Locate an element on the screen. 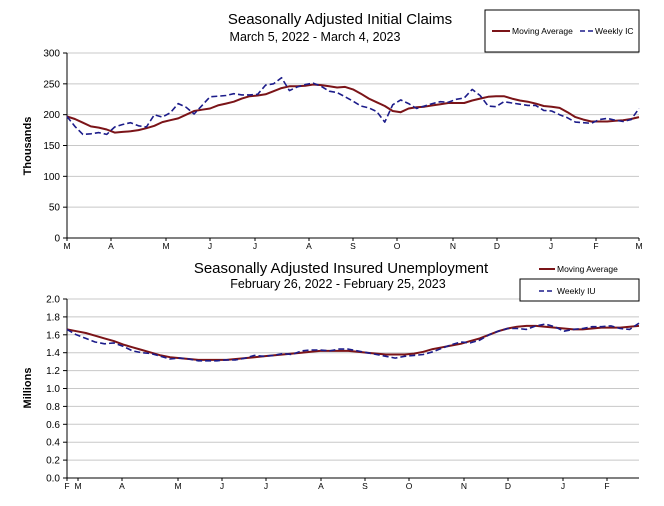 This screenshot has height=506, width=664. c1-y-tick-label: 300 is located at coordinates (51, 54).